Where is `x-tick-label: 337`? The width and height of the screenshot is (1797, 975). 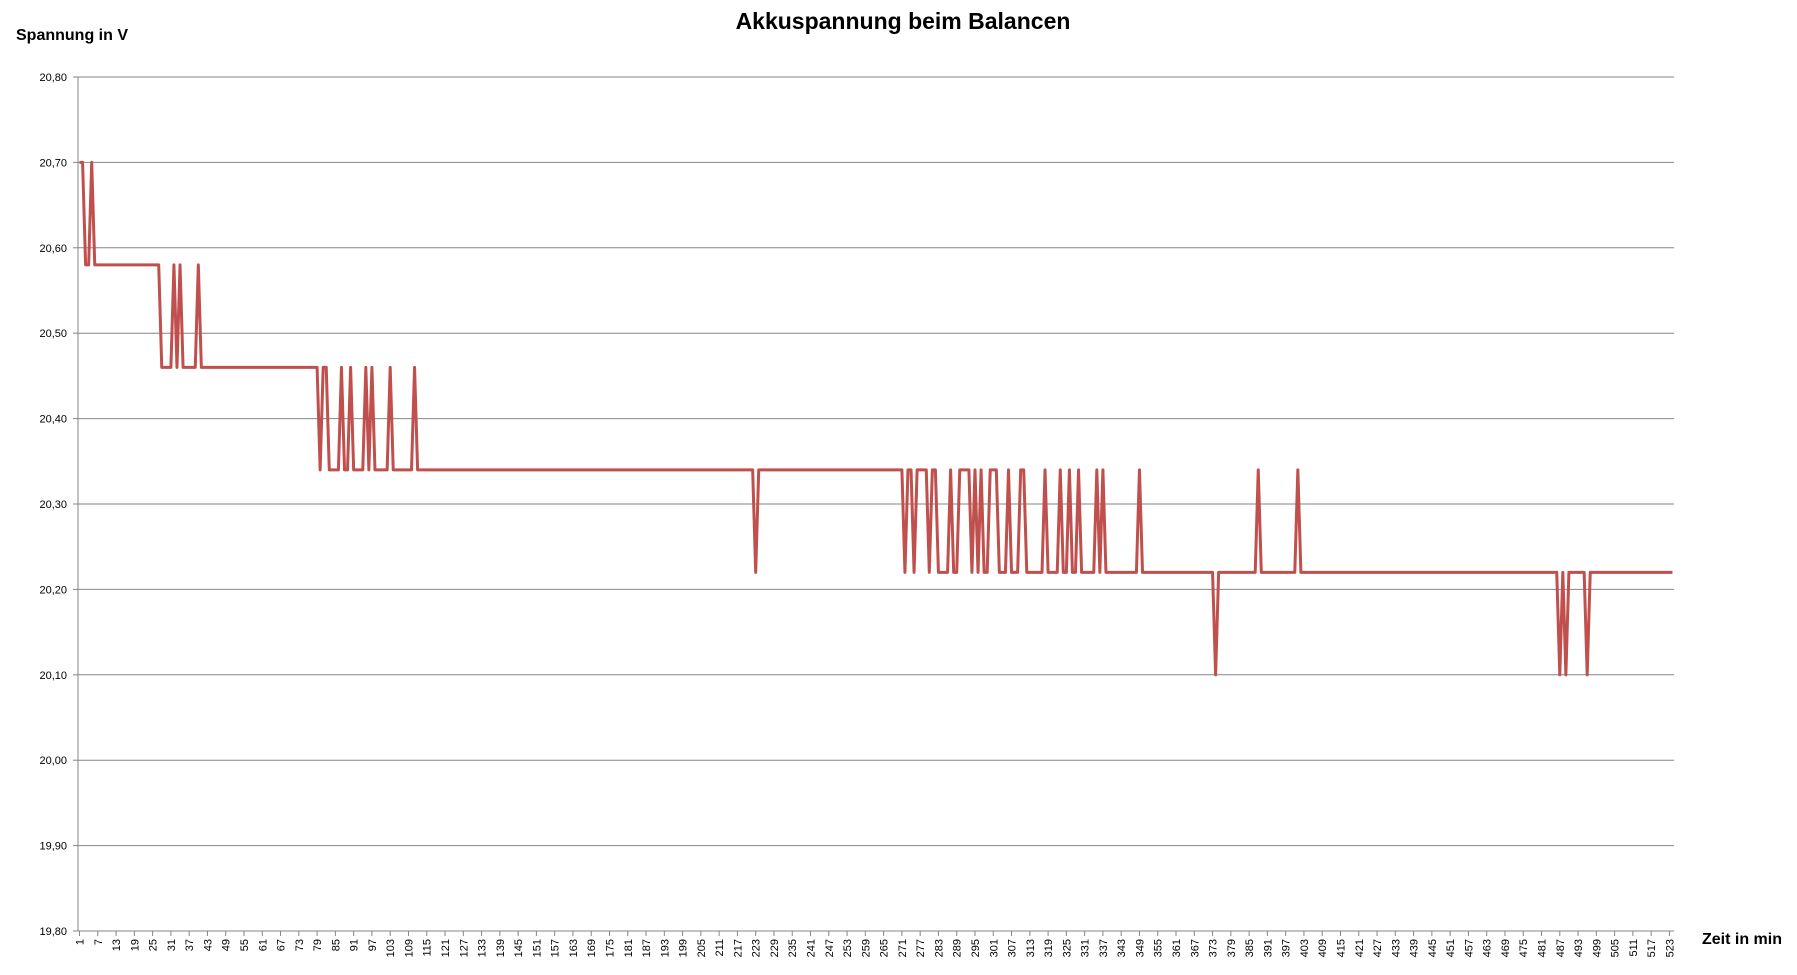
x-tick-label: 337 is located at coordinates (1104, 948).